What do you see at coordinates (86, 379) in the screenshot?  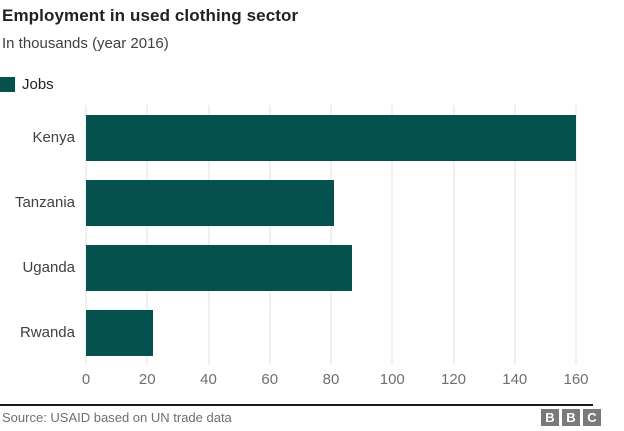 I see `x-tick-label: 0` at bounding box center [86, 379].